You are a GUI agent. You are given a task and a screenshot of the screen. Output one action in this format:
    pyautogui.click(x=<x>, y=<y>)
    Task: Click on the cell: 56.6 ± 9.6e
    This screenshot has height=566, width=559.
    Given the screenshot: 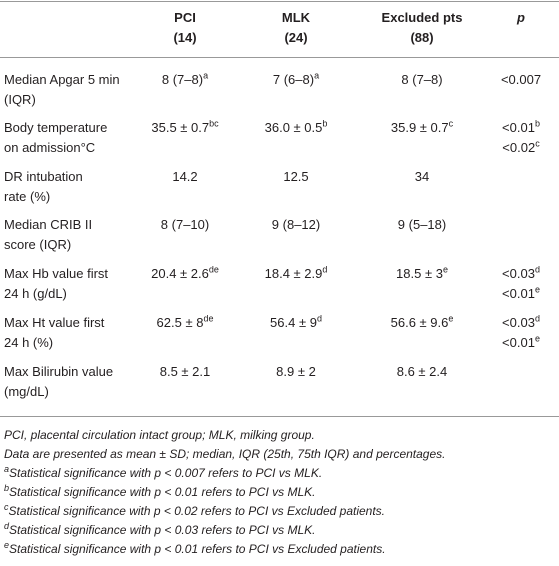 What is the action you would take?
    pyautogui.click(x=422, y=323)
    